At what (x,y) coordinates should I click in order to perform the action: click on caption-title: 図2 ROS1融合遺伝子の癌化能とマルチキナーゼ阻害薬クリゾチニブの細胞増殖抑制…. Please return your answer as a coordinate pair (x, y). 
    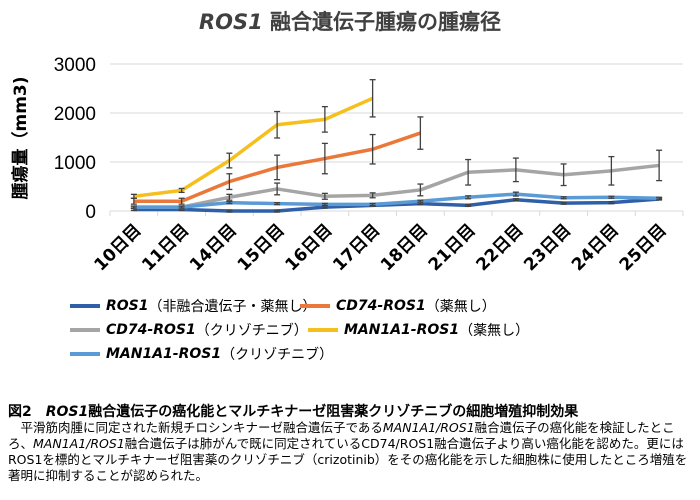
    Looking at the image, I should click on (353, 412).